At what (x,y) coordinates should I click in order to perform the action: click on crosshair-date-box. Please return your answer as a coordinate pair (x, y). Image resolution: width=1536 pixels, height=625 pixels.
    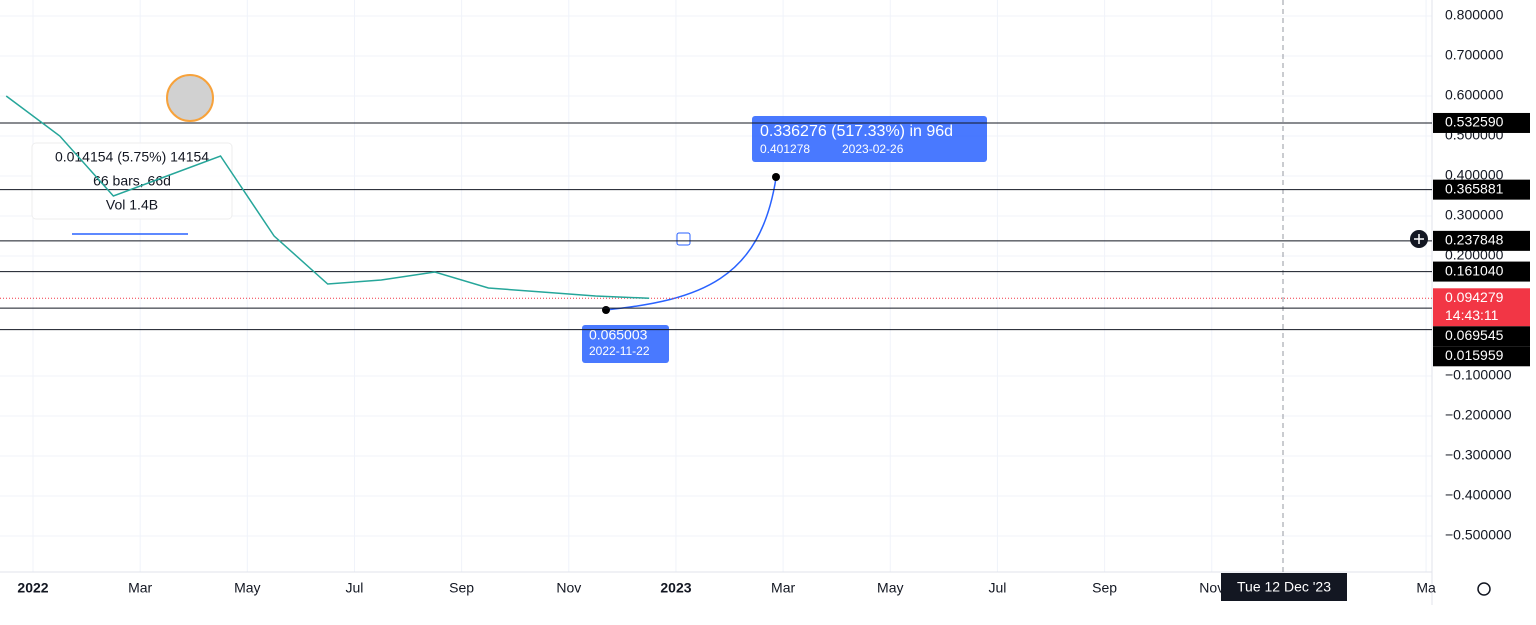
    Looking at the image, I should click on (1284, 587).